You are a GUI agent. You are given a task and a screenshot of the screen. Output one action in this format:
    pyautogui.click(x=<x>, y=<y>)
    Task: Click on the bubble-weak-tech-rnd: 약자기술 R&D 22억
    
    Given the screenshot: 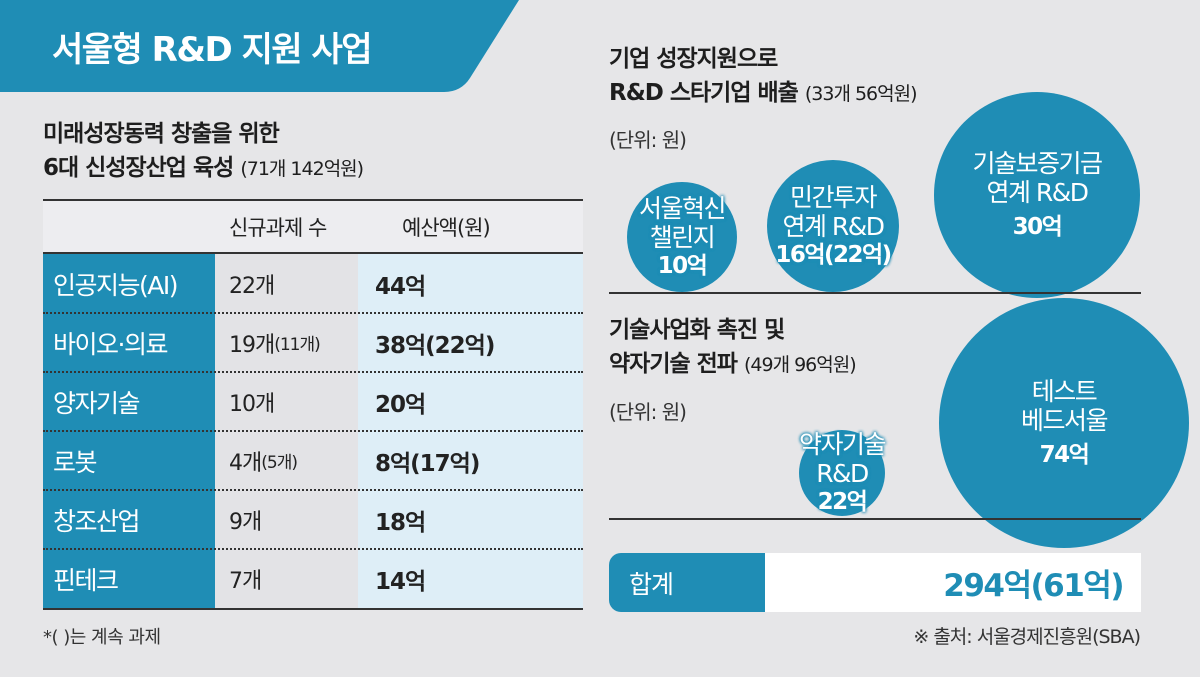 What is the action you would take?
    pyautogui.click(x=843, y=472)
    